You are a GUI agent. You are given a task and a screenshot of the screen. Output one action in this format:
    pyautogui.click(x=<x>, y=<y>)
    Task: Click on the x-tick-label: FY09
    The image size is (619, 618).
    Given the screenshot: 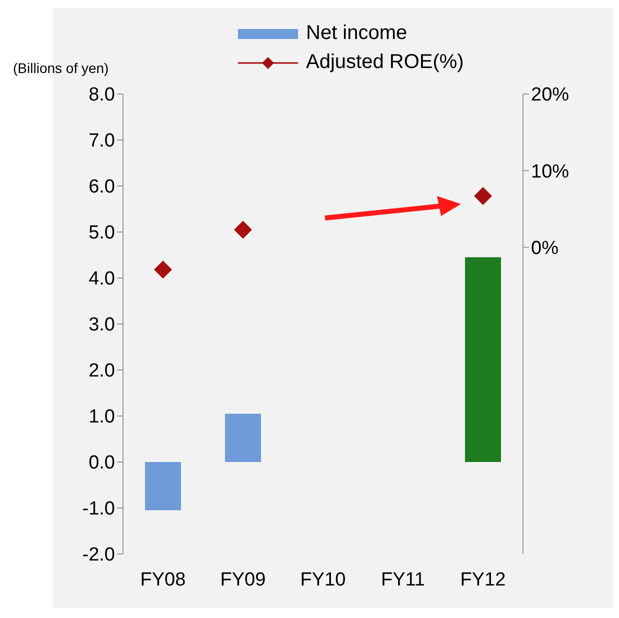 What is the action you would take?
    pyautogui.click(x=243, y=579)
    